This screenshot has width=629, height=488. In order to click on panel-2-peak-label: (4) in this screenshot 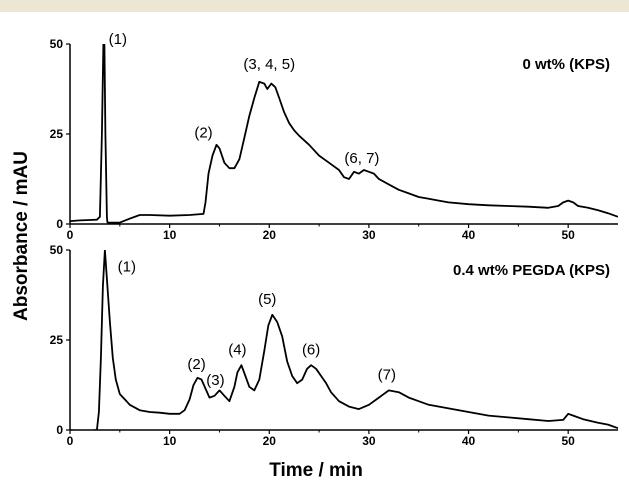, I will do `click(237, 349)`.